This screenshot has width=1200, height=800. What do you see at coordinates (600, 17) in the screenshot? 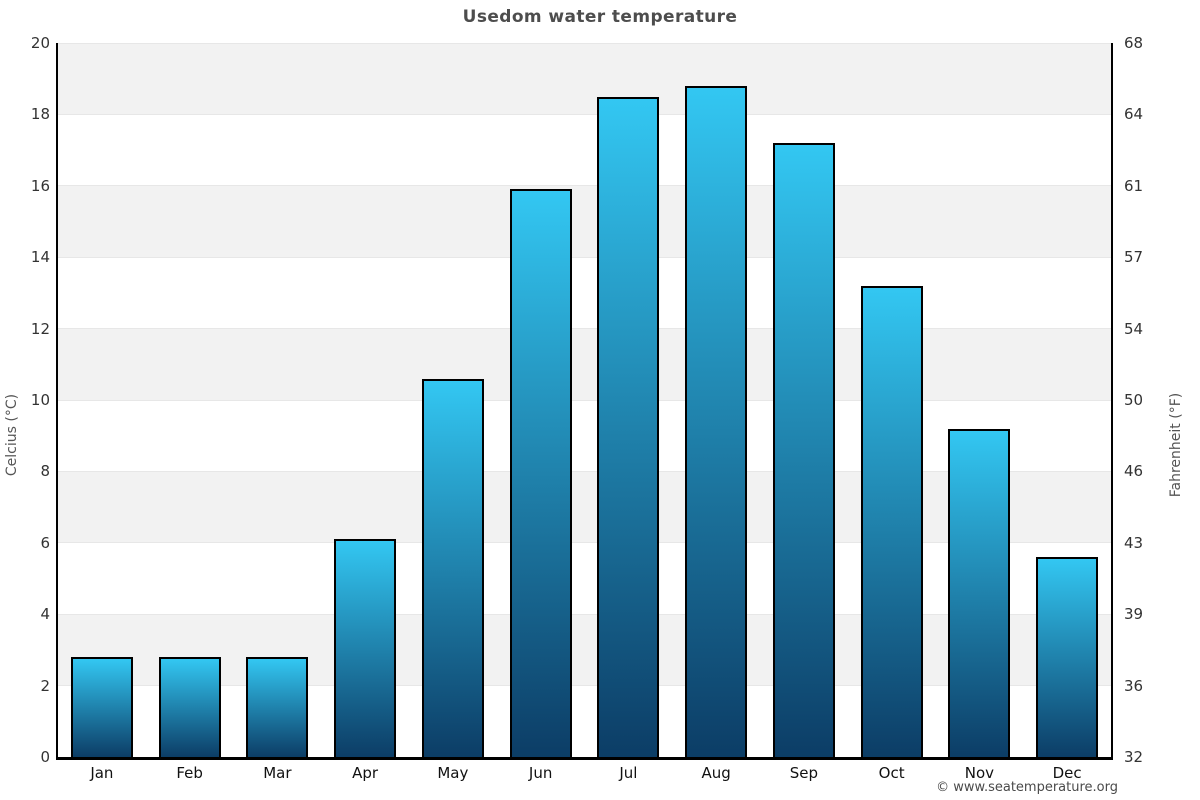
I see `chart-title: Usedom water temperature` at bounding box center [600, 17].